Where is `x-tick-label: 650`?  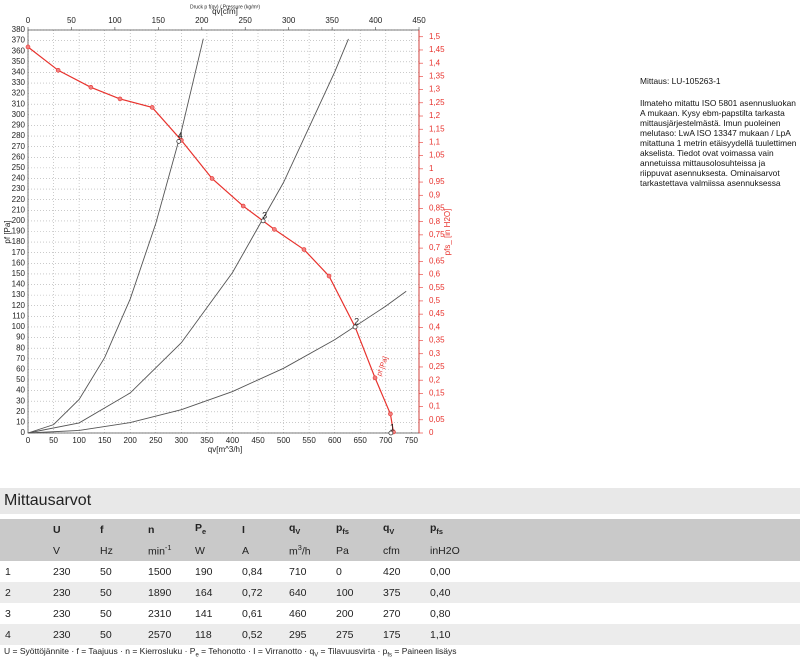 x-tick-label: 650 is located at coordinates (361, 440).